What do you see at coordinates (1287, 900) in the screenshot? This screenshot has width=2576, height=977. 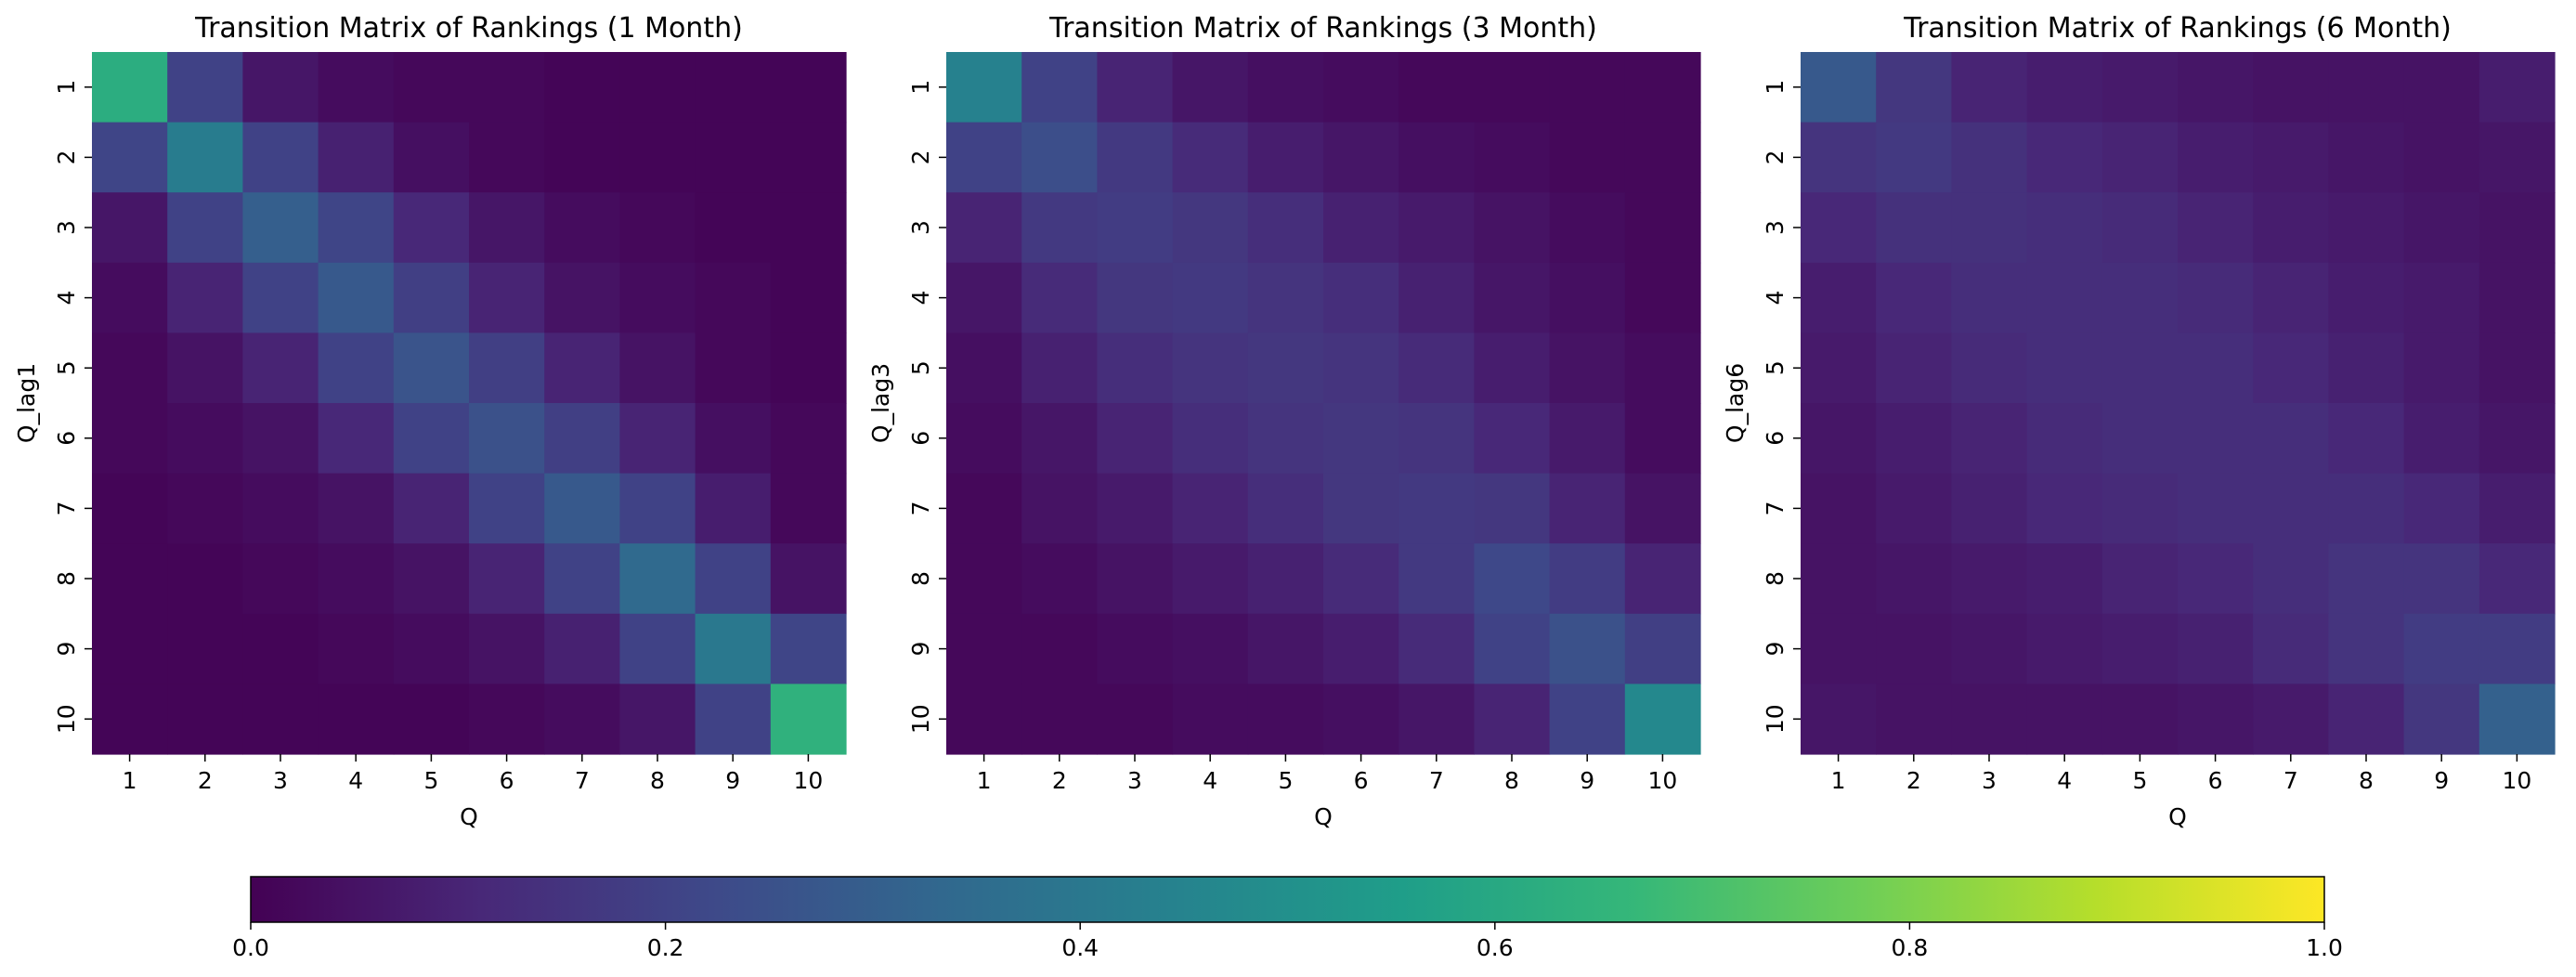 I see `colorbar-gradient` at bounding box center [1287, 900].